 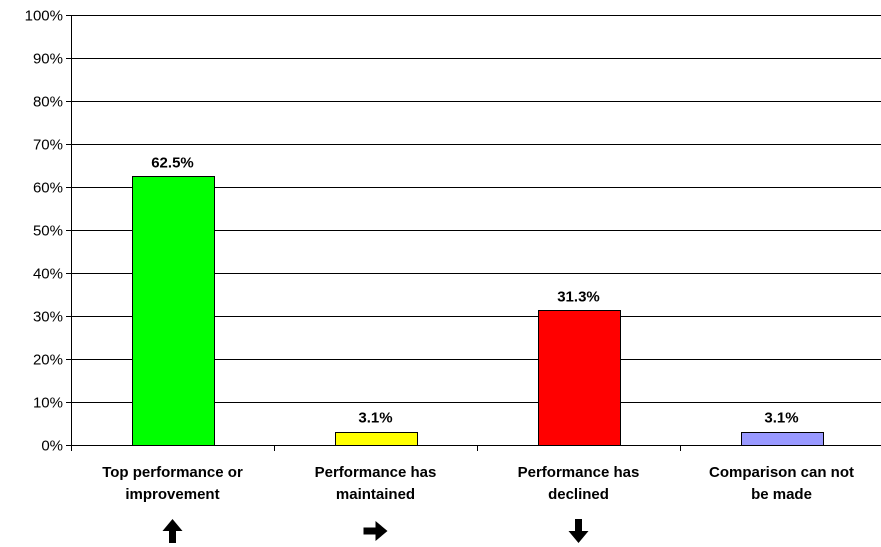 What do you see at coordinates (781, 494) in the screenshot?
I see `category-label-4-line-2: be made` at bounding box center [781, 494].